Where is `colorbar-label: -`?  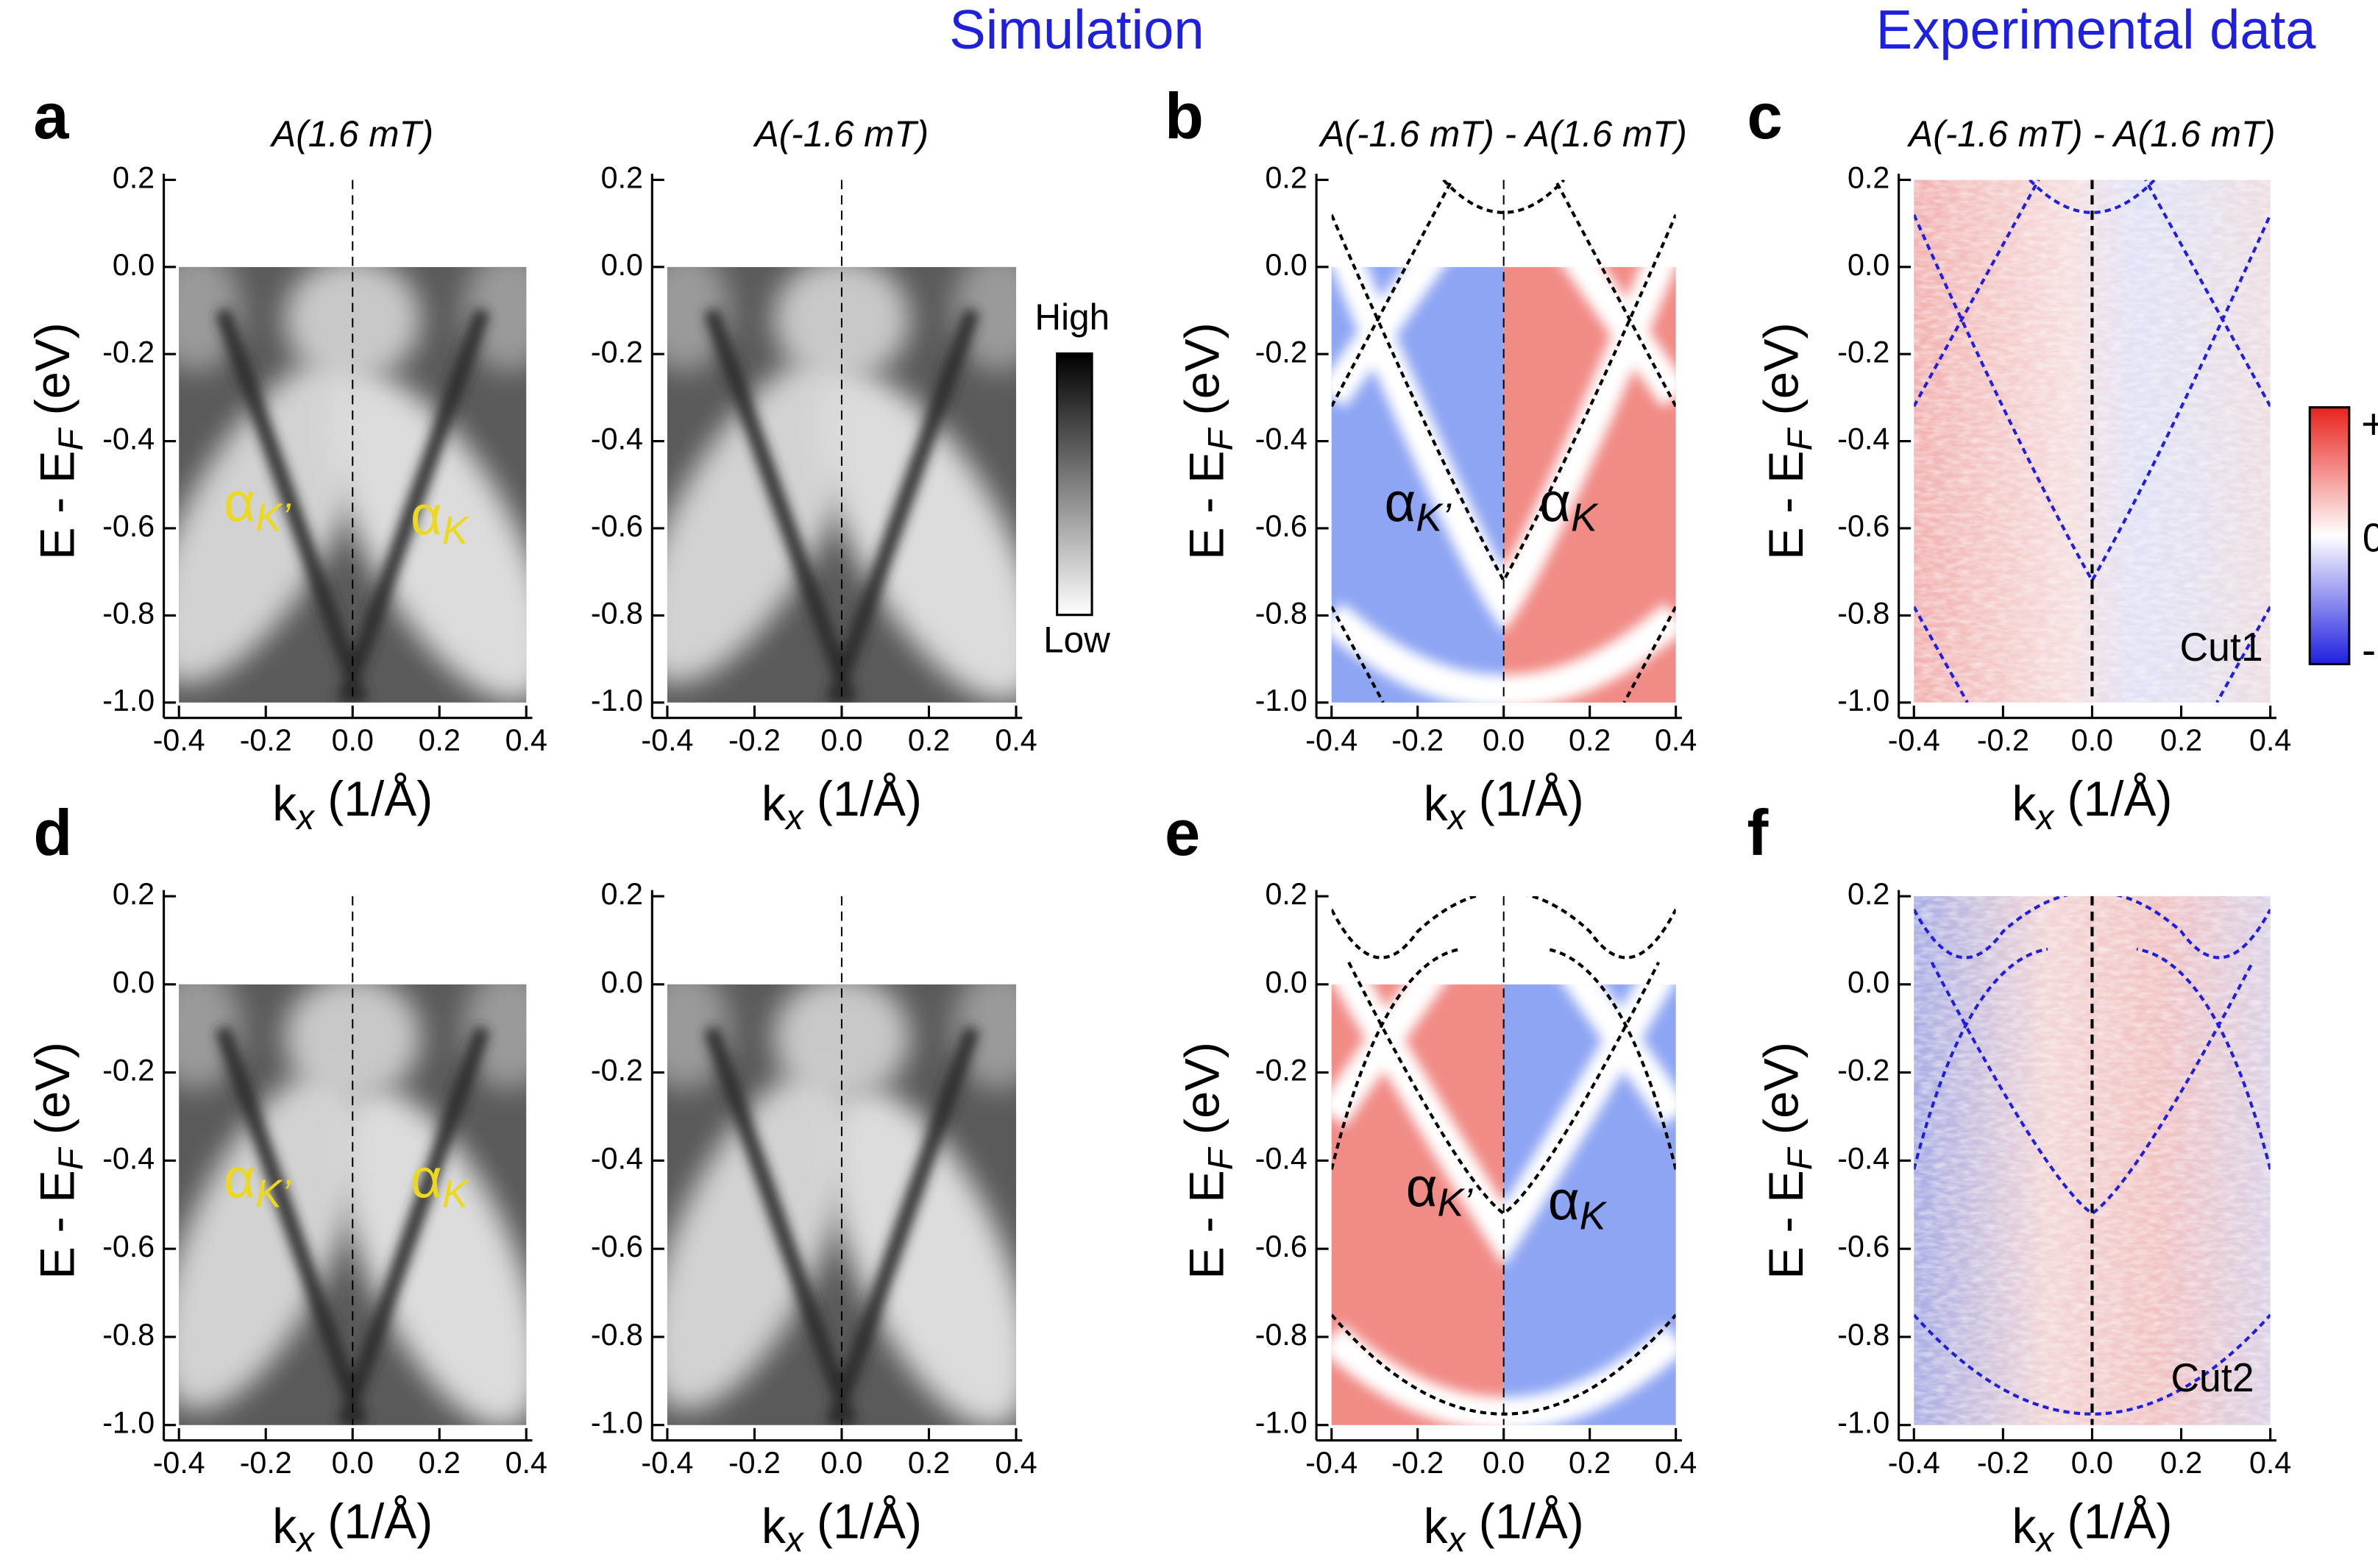 colorbar-label: - is located at coordinates (2369, 650).